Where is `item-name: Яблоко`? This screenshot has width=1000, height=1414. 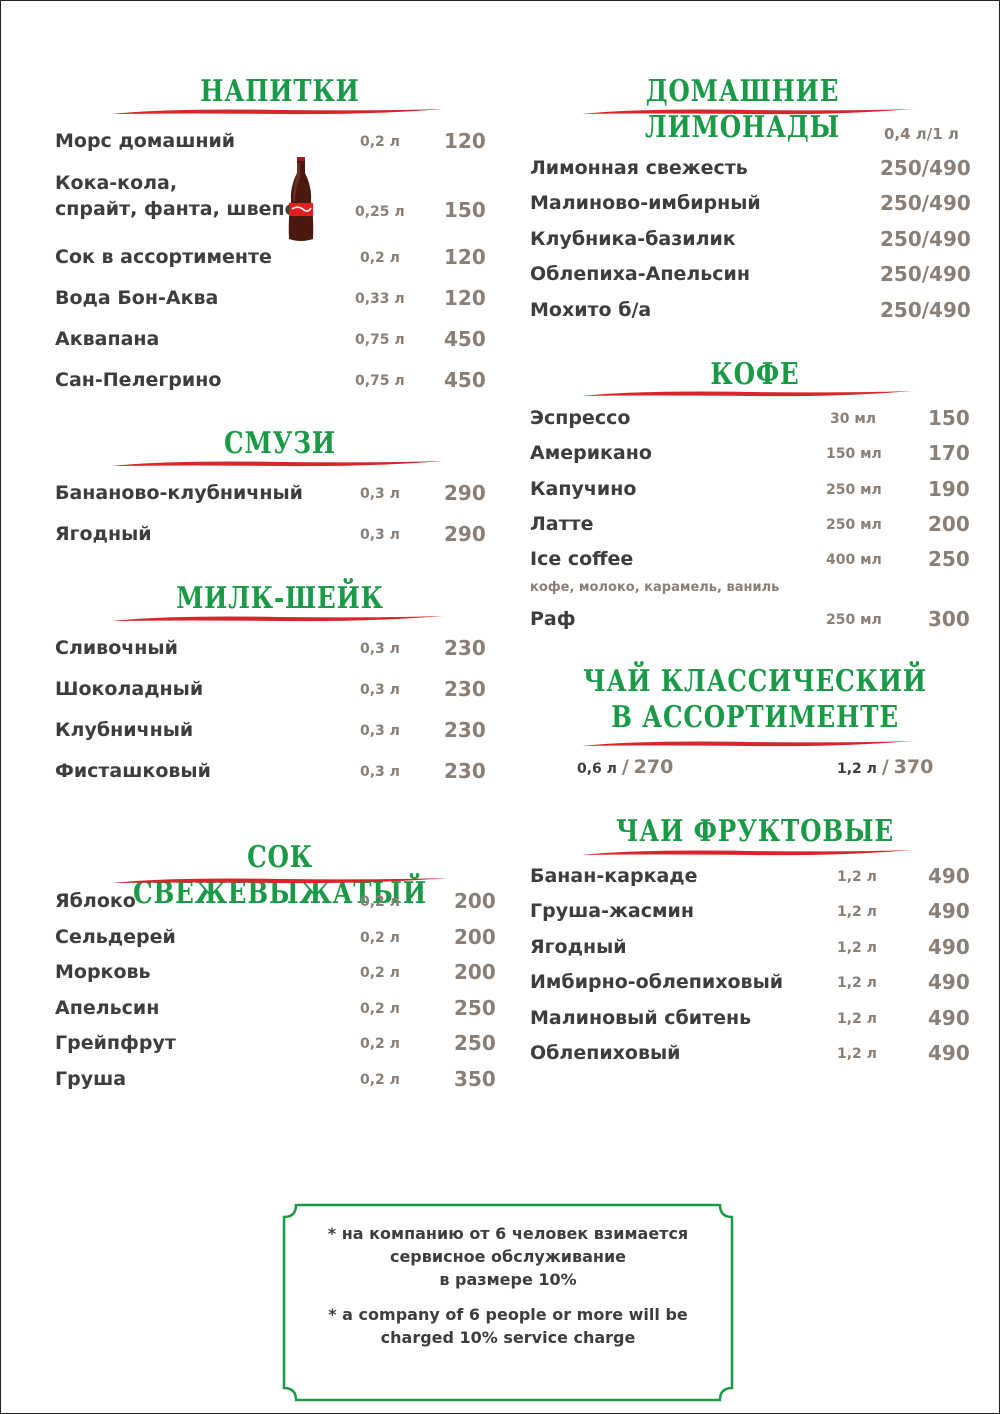
item-name: Яблоко is located at coordinates (95, 901).